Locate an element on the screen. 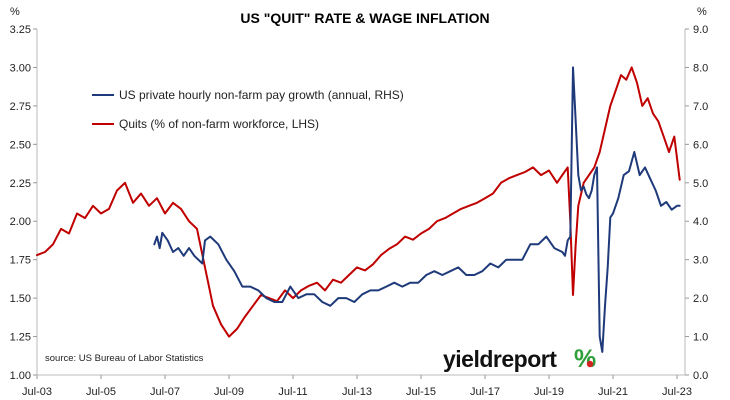  left-axis-ticks: 1.00 1.25 1.50 1.75 2.00 2.25 2.50 2.75 3.00 3.25 is located at coordinates (23, 203).